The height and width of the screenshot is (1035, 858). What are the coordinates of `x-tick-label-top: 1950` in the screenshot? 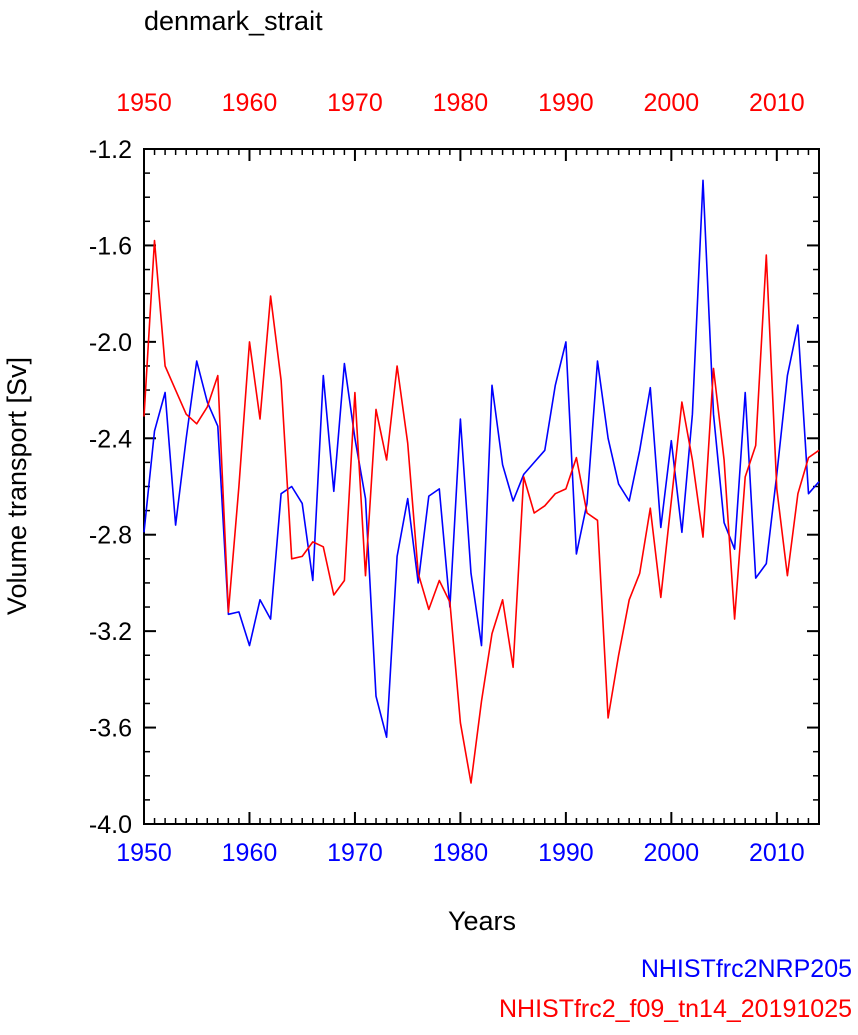 It's located at (144, 103).